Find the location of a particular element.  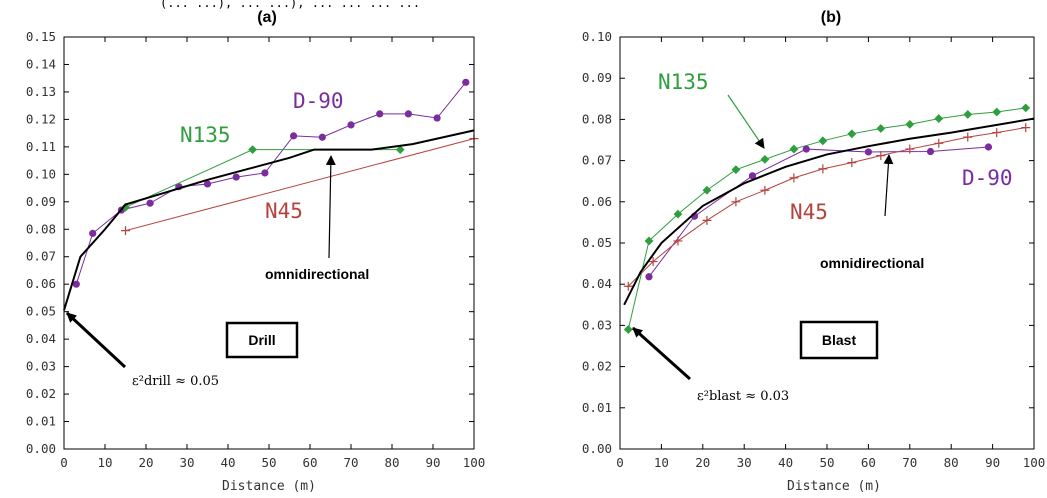

y-tick-label: 0.04 is located at coordinates (597, 283).